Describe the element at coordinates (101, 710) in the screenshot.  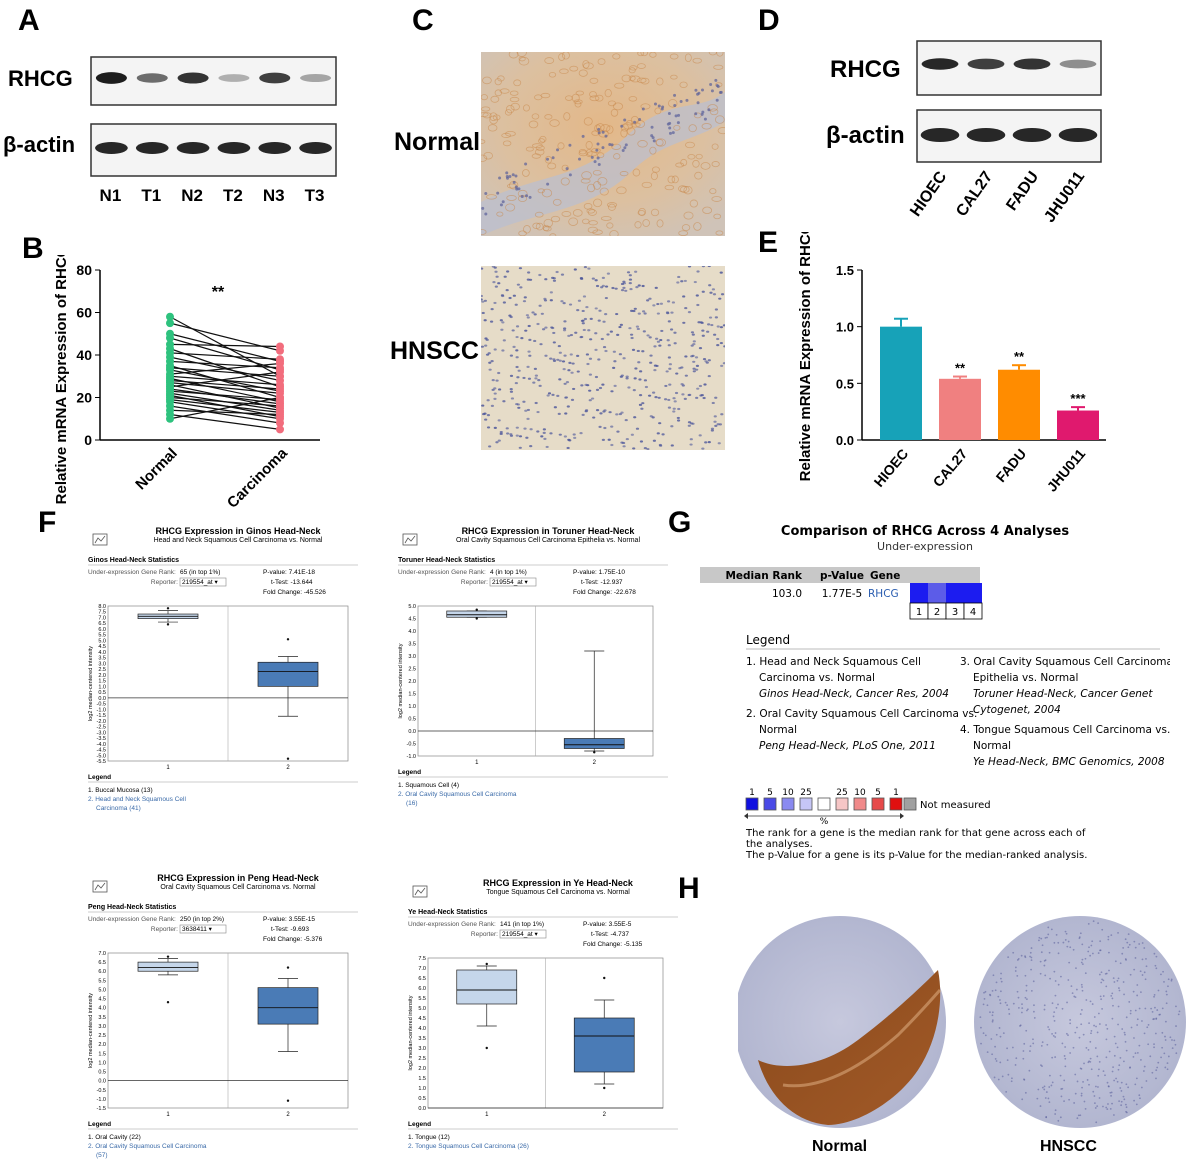
I see `f-tick-label: -1.0` at that location.